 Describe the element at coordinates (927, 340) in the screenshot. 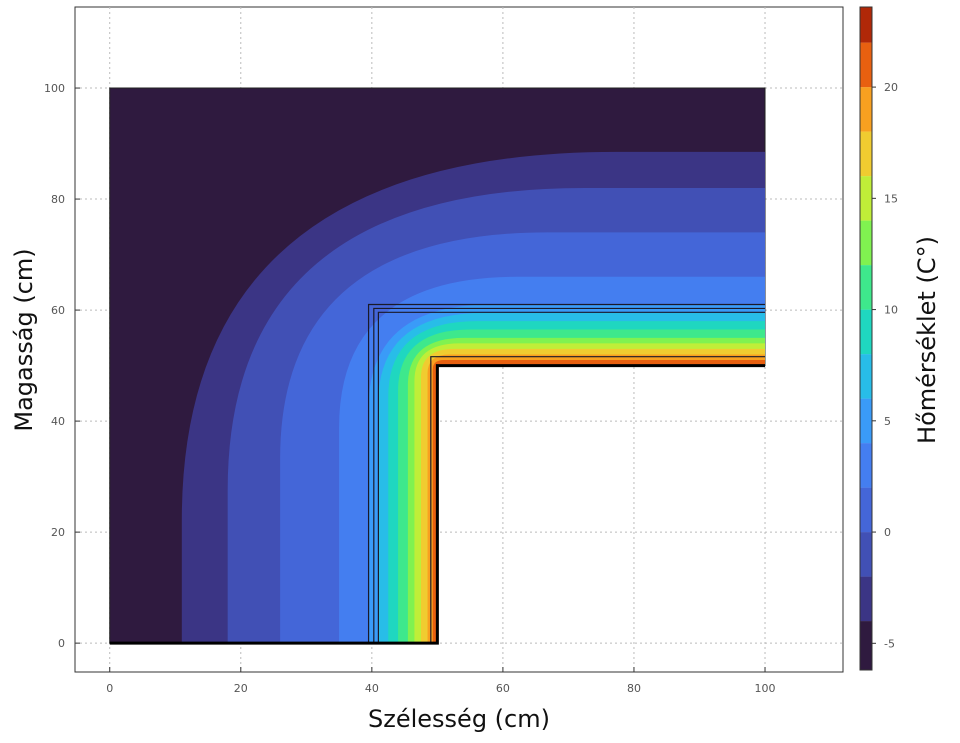

I see `colorbar-label: Hőmérséklet (C°)` at that location.